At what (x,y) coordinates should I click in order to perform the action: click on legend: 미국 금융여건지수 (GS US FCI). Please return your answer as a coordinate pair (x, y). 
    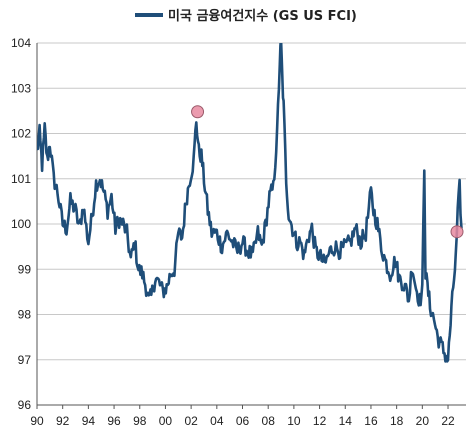
    Looking at the image, I should click on (246, 16).